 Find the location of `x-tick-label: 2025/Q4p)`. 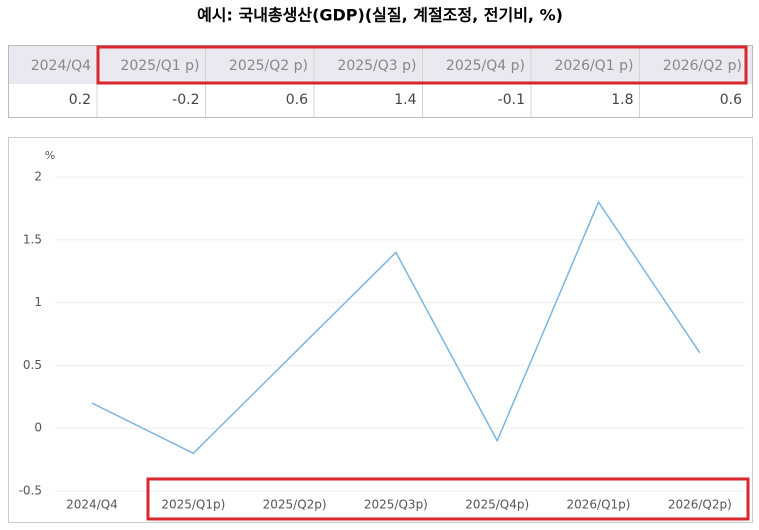

x-tick-label: 2025/Q4p) is located at coordinates (497, 505).